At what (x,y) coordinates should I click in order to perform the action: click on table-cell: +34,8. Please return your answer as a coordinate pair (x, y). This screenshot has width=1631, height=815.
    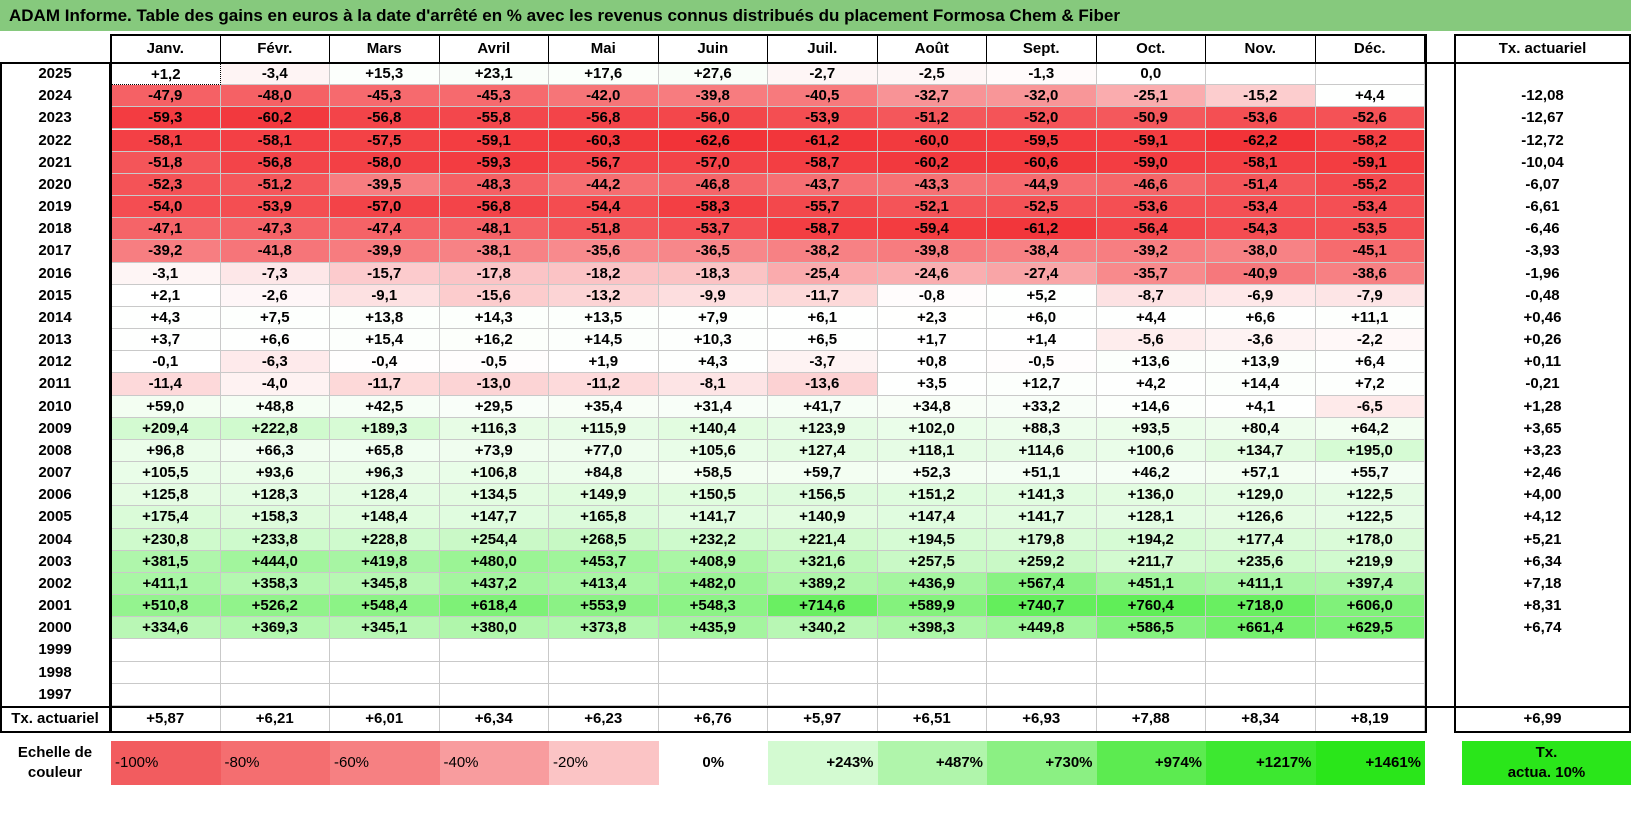
    Looking at the image, I should click on (932, 406).